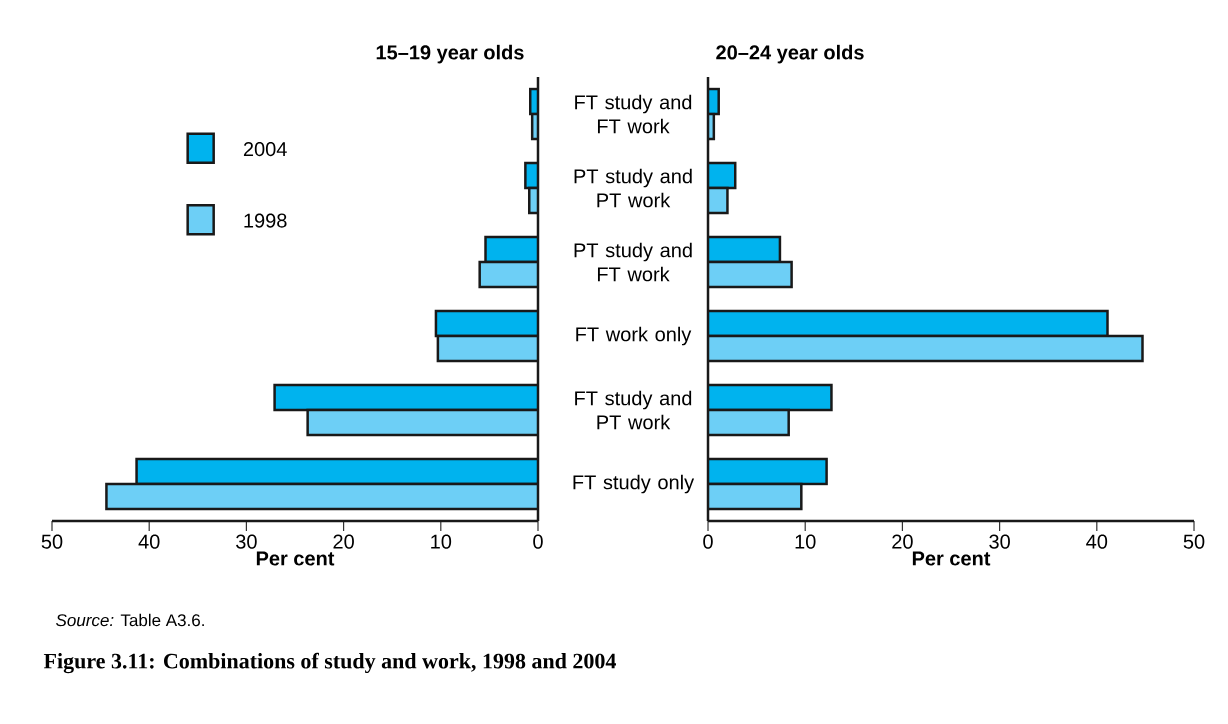 This screenshot has height=724, width=1228. What do you see at coordinates (130, 620) in the screenshot?
I see `text: Source: Table A3.6.` at bounding box center [130, 620].